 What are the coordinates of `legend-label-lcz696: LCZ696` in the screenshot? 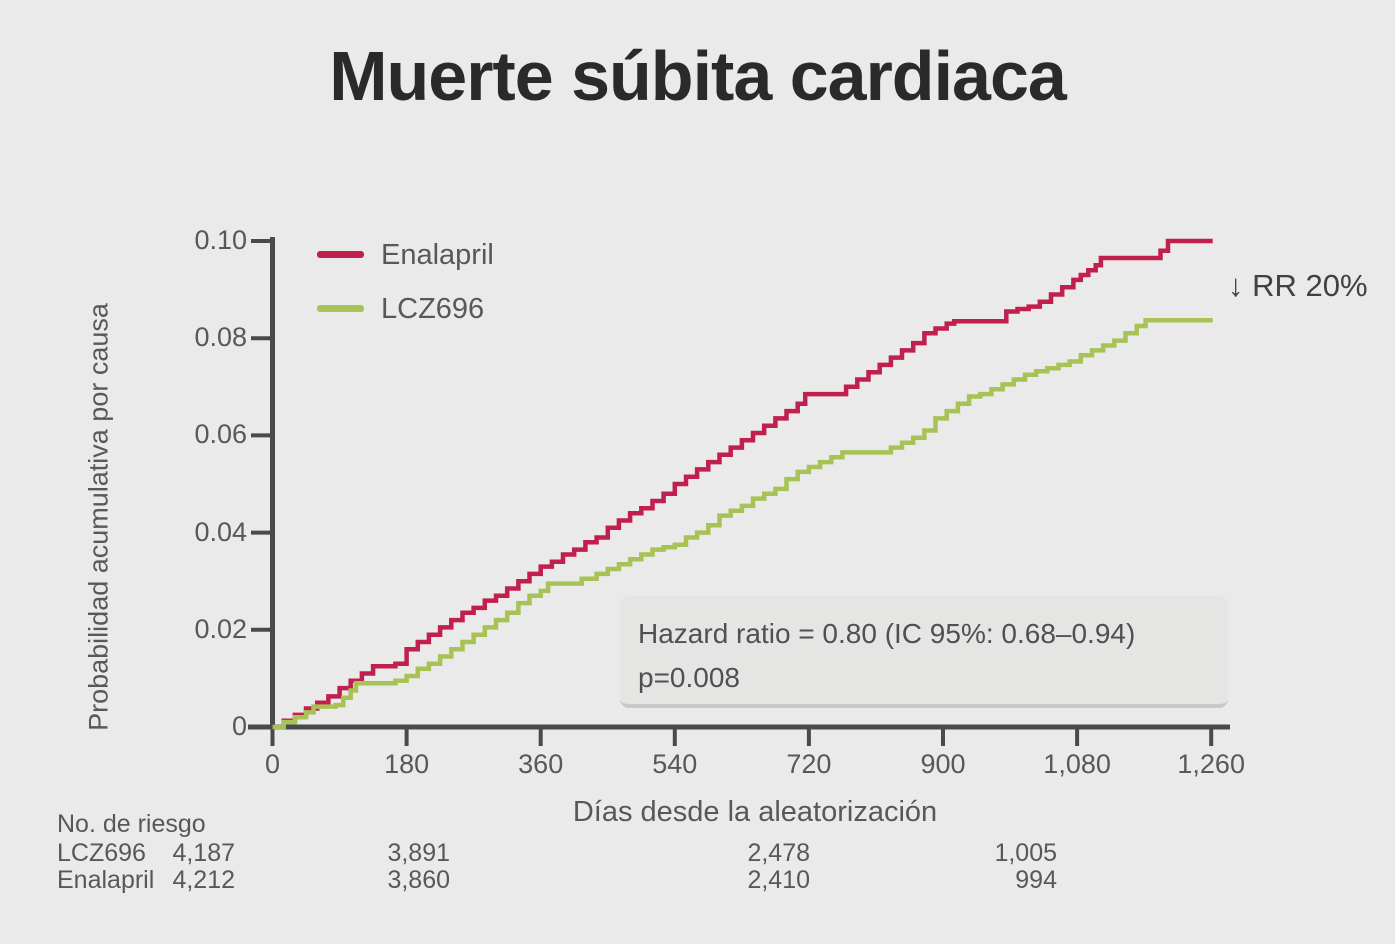 It's located at (433, 309).